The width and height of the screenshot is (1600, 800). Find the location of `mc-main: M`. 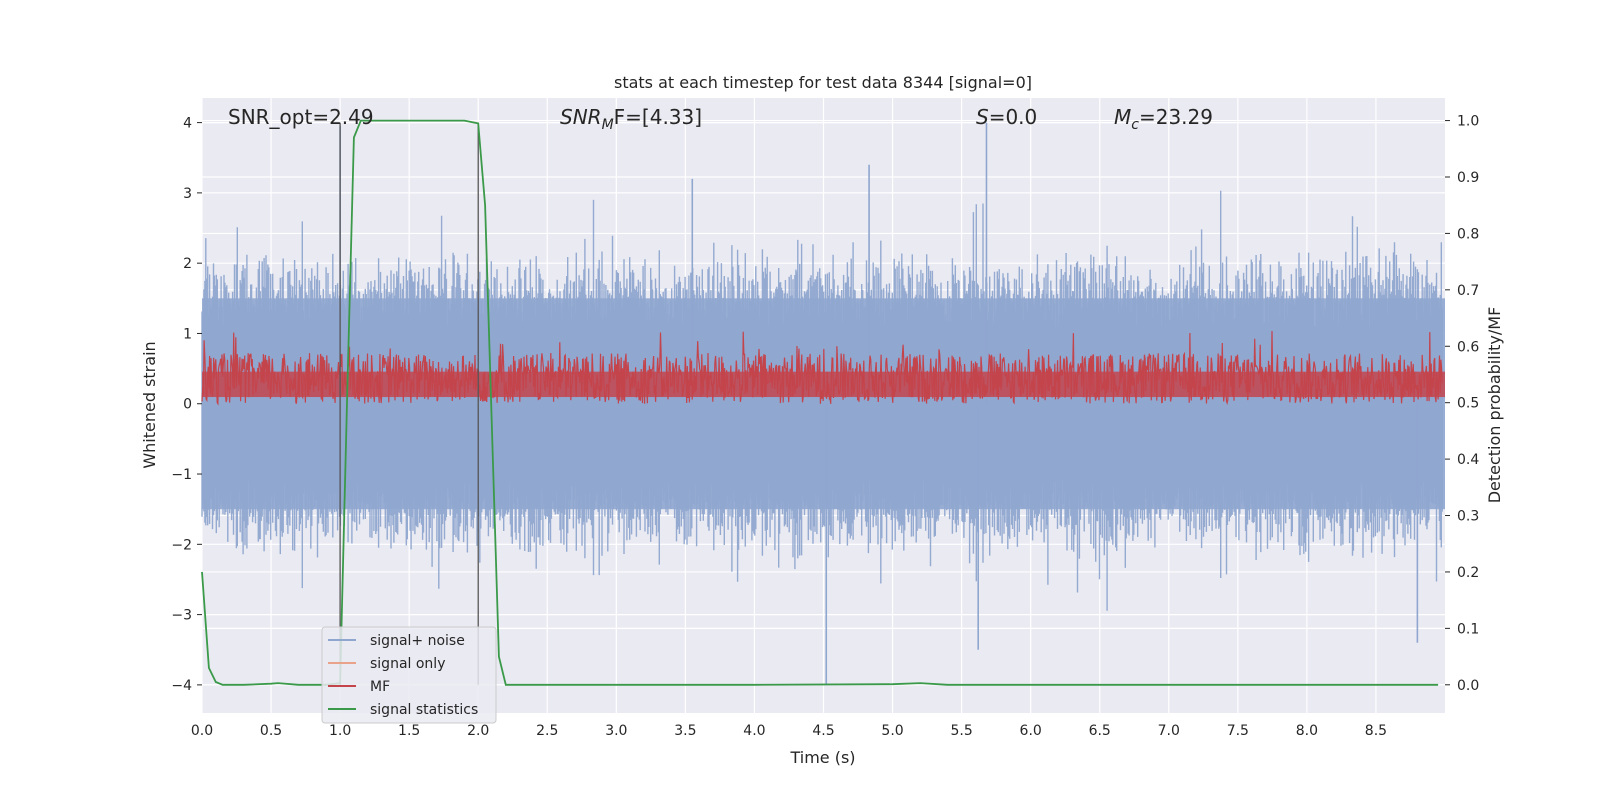

mc-main: M is located at coordinates (1122, 117).